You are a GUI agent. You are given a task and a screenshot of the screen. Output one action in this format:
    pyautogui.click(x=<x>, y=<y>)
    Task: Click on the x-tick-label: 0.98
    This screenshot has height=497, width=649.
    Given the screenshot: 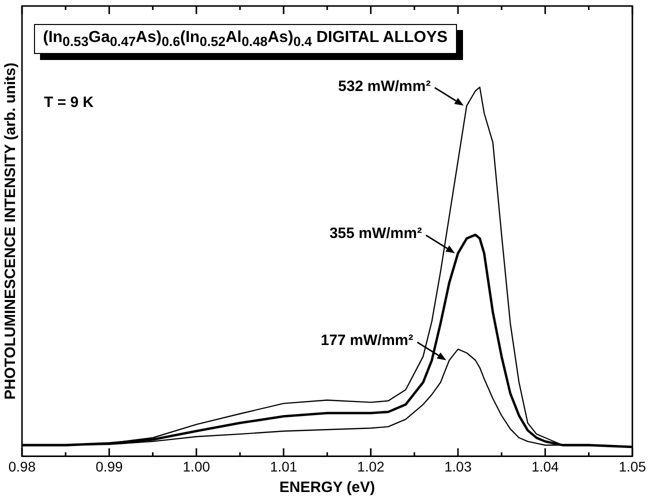 What is the action you would take?
    pyautogui.click(x=22, y=466)
    